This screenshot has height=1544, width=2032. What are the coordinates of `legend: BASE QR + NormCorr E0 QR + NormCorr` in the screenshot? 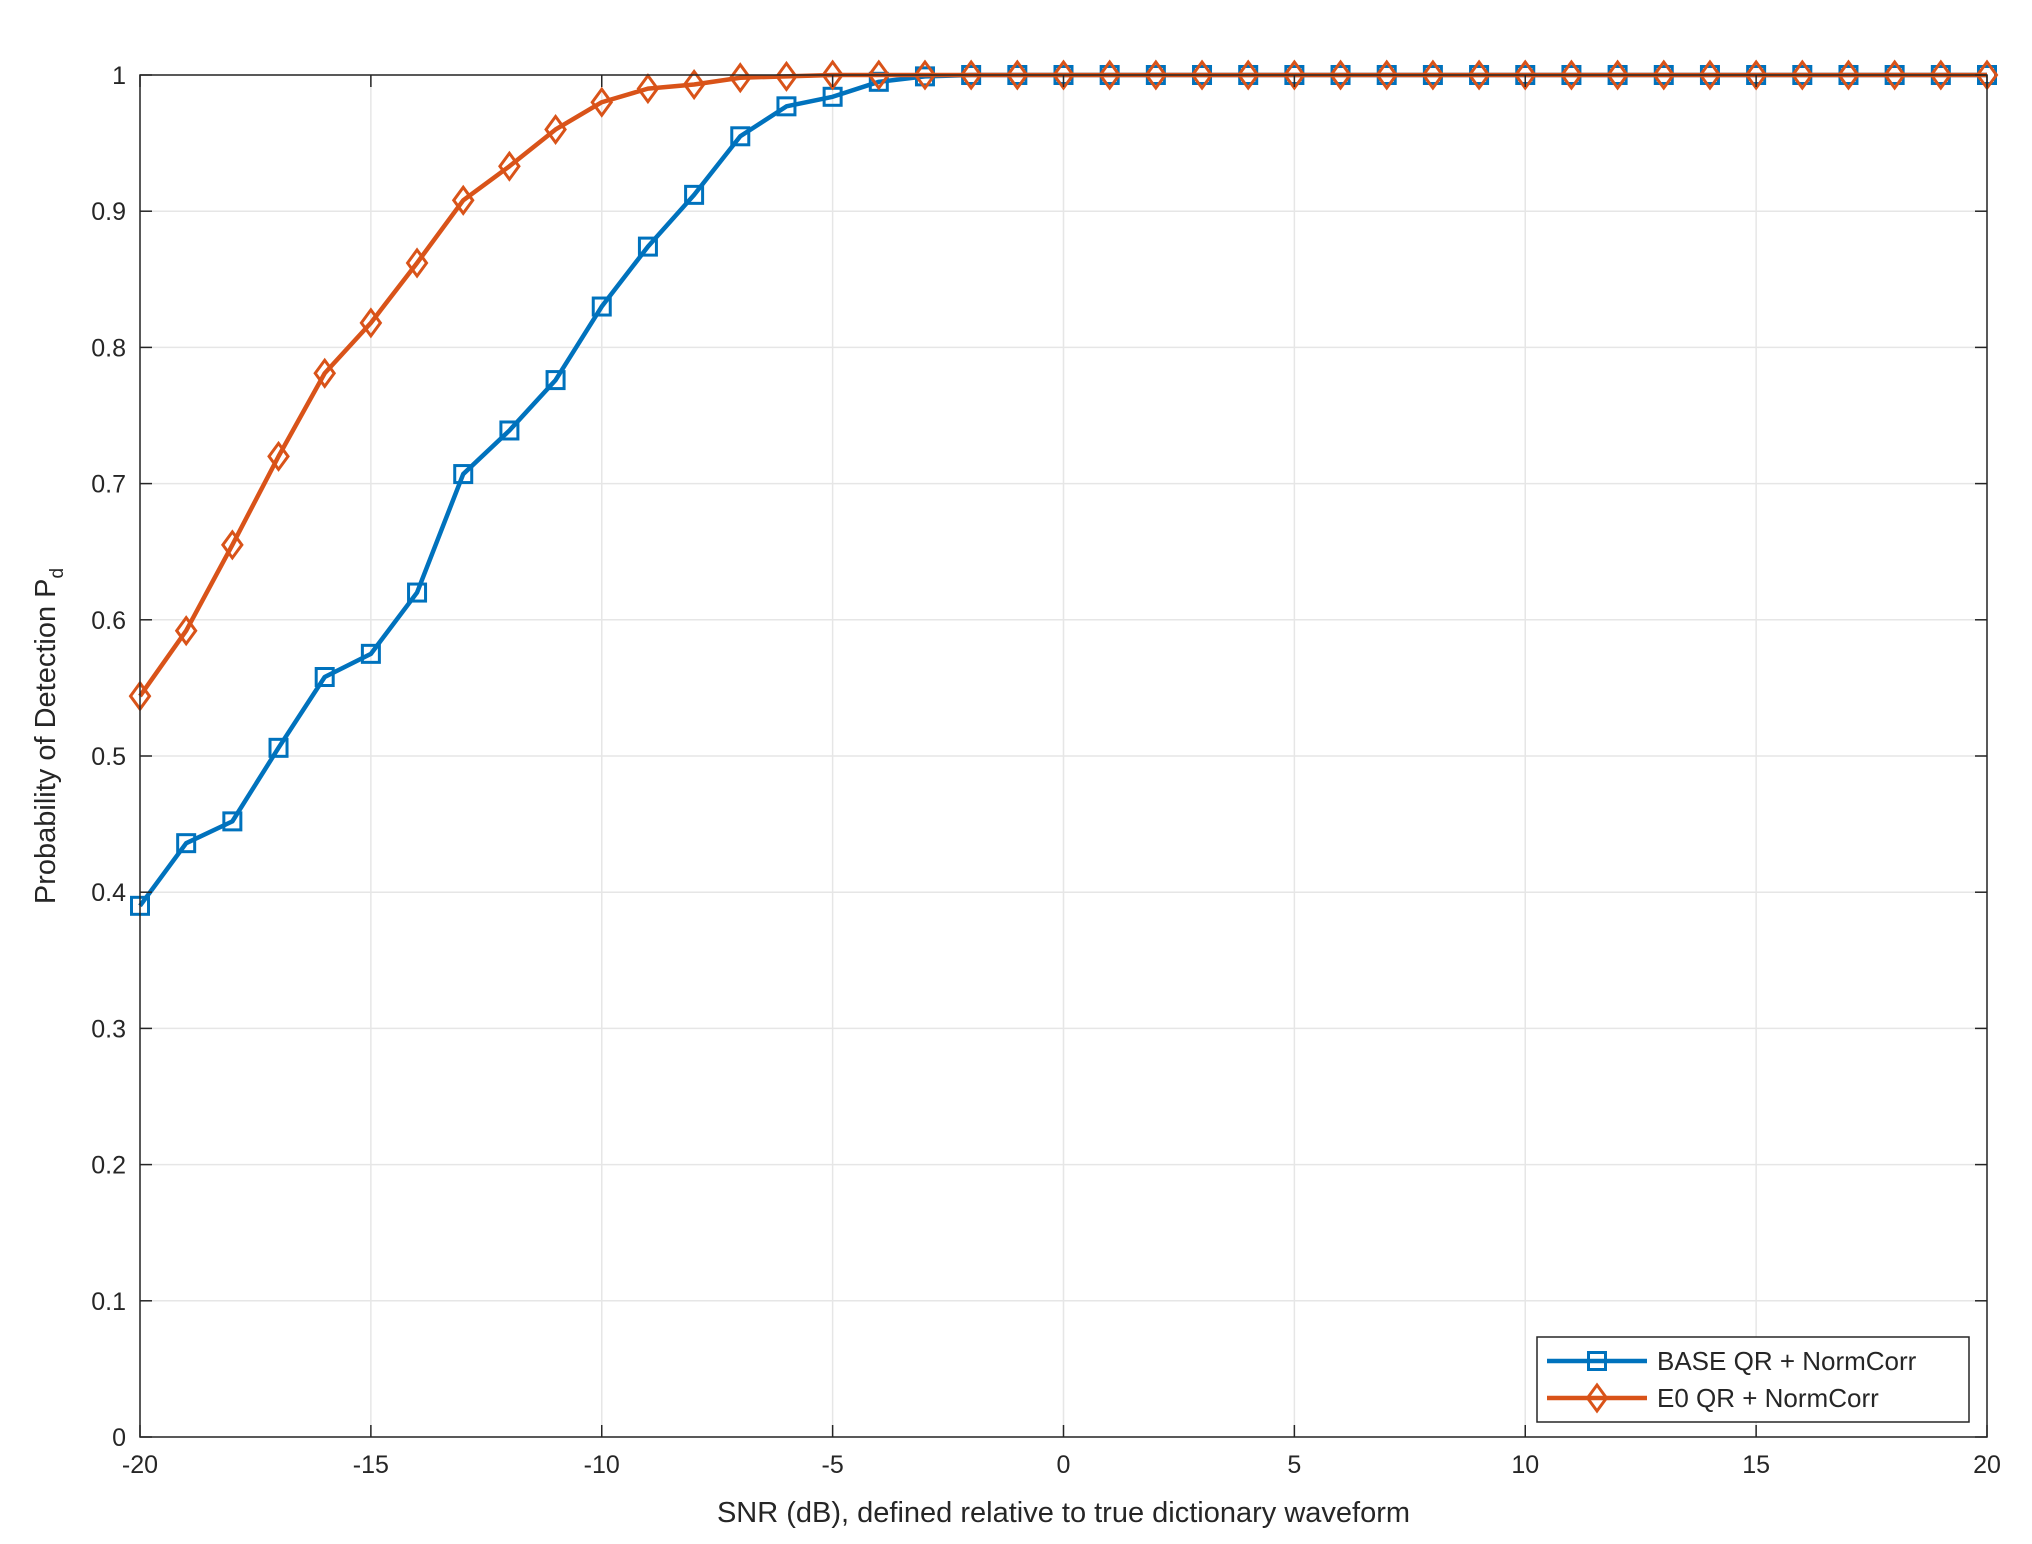 It's located at (1753, 1379).